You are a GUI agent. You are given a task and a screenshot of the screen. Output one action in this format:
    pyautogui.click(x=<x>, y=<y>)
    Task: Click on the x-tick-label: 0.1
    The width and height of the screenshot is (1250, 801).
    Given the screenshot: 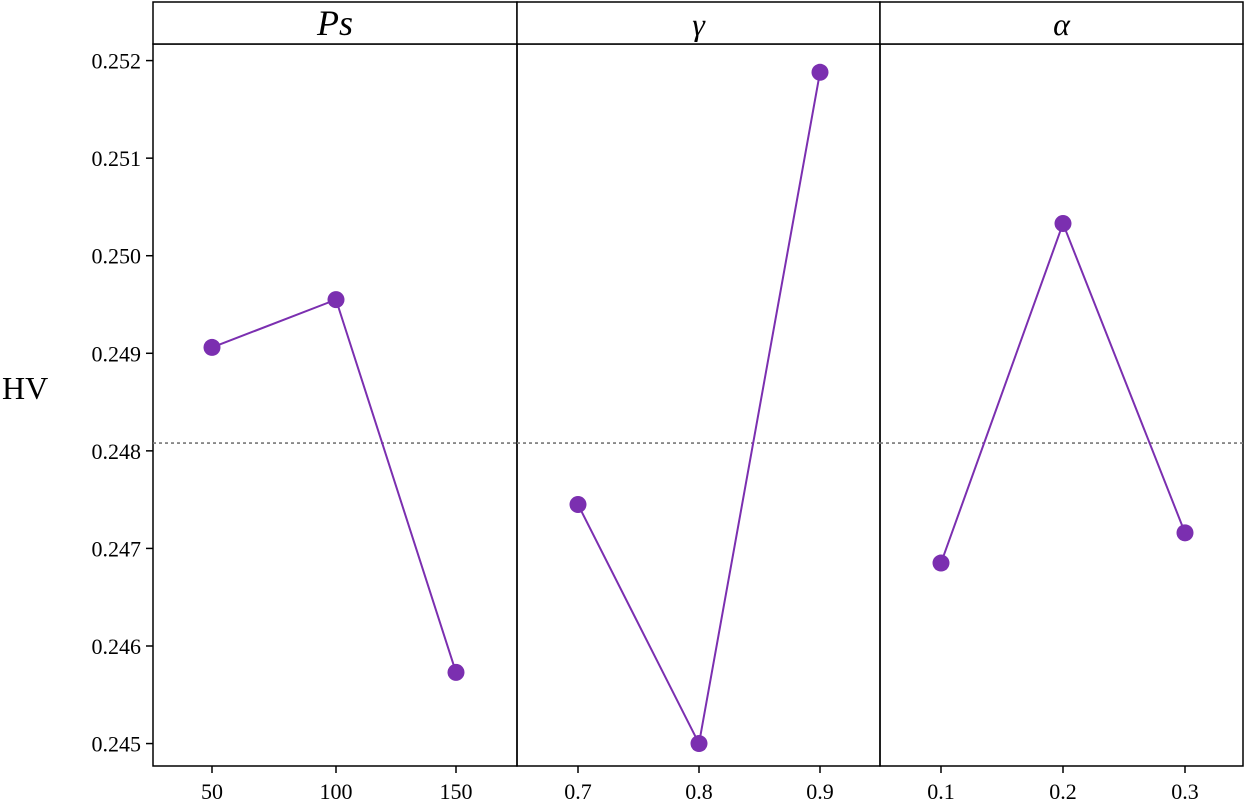 What is the action you would take?
    pyautogui.click(x=941, y=790)
    